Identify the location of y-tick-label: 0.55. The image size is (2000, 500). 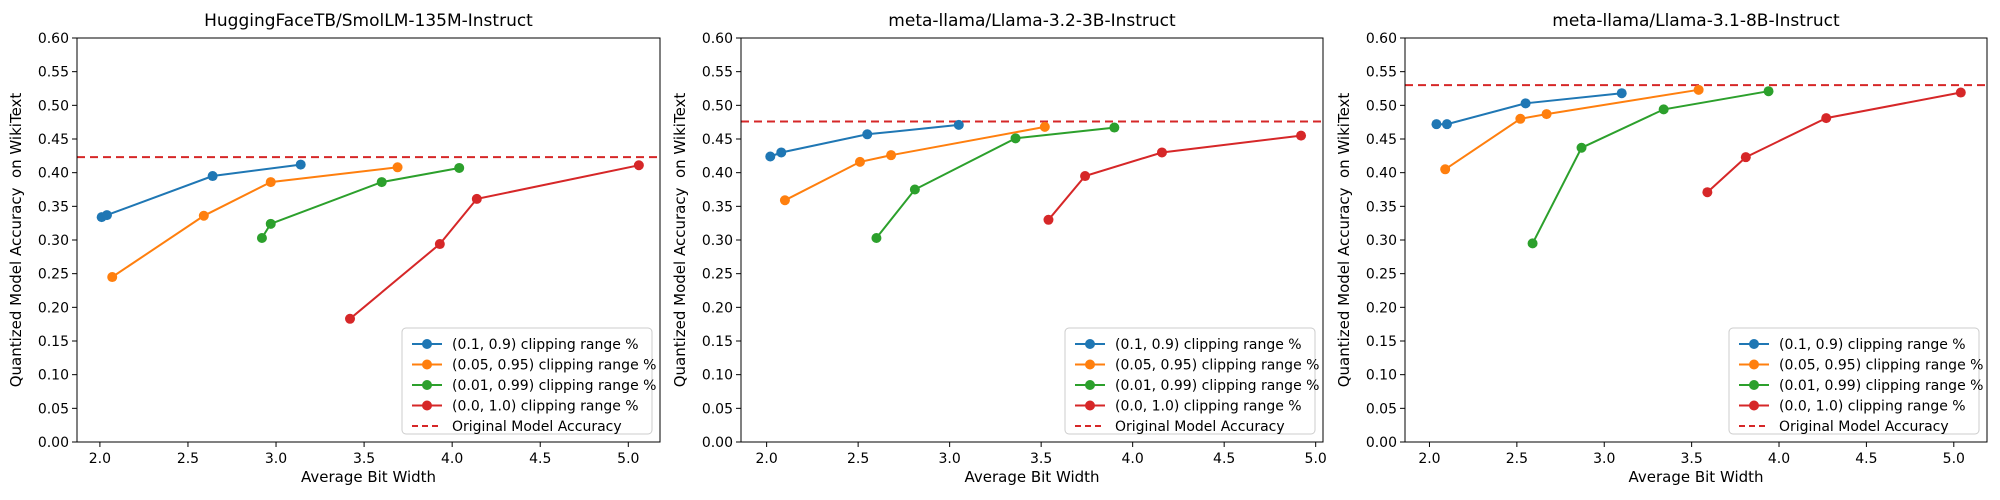
(53, 73).